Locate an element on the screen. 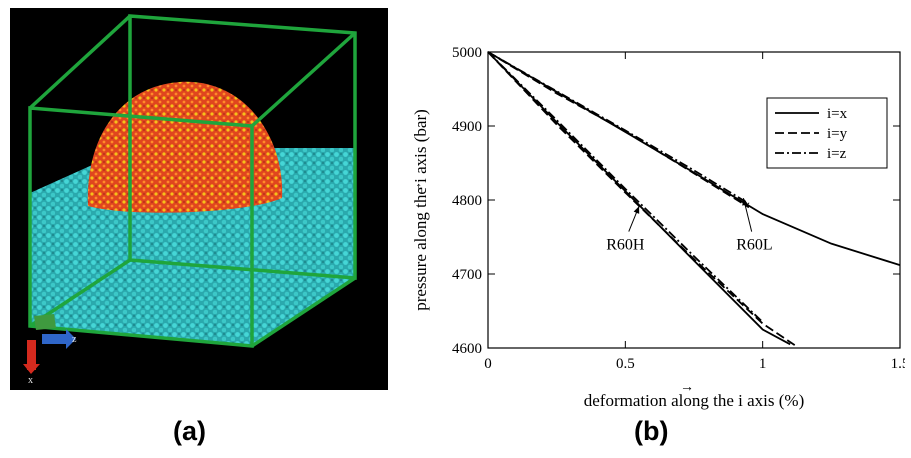  series-line-r60l-iz is located at coordinates (618, 128).